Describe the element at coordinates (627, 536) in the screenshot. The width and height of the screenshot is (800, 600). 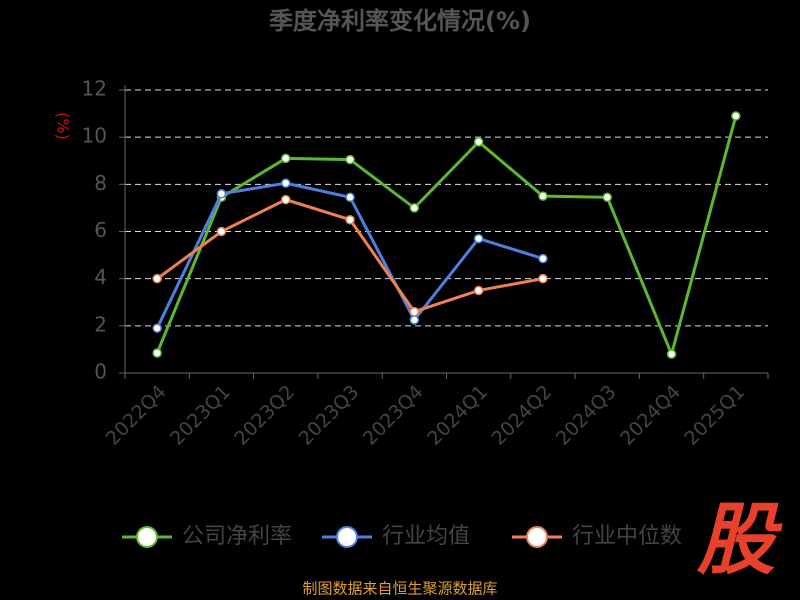
I see `legend-label: 行业中位数` at that location.